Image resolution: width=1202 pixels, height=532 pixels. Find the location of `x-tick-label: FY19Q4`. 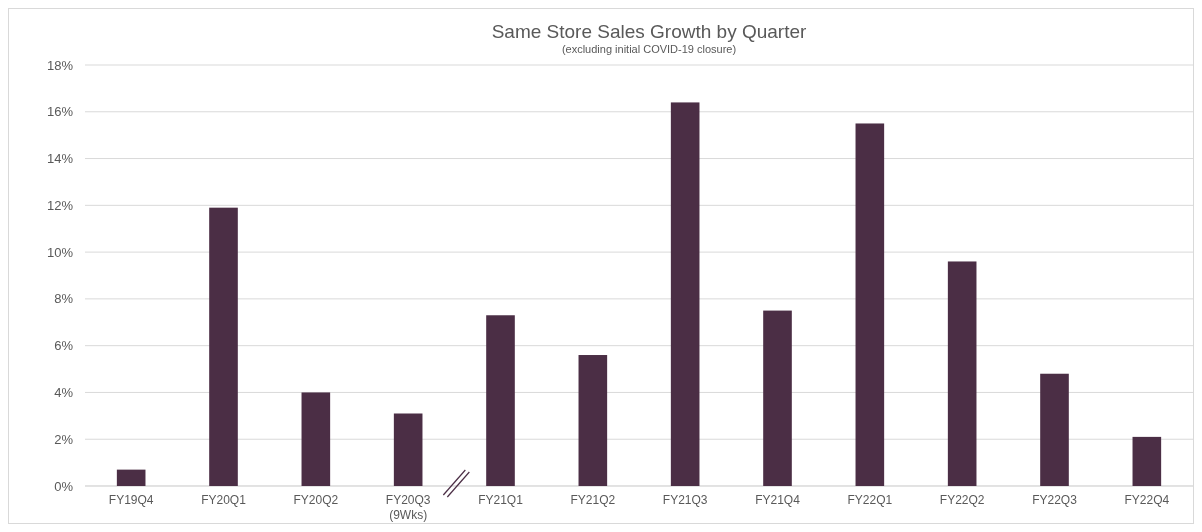

x-tick-label: FY19Q4 is located at coordinates (131, 500).